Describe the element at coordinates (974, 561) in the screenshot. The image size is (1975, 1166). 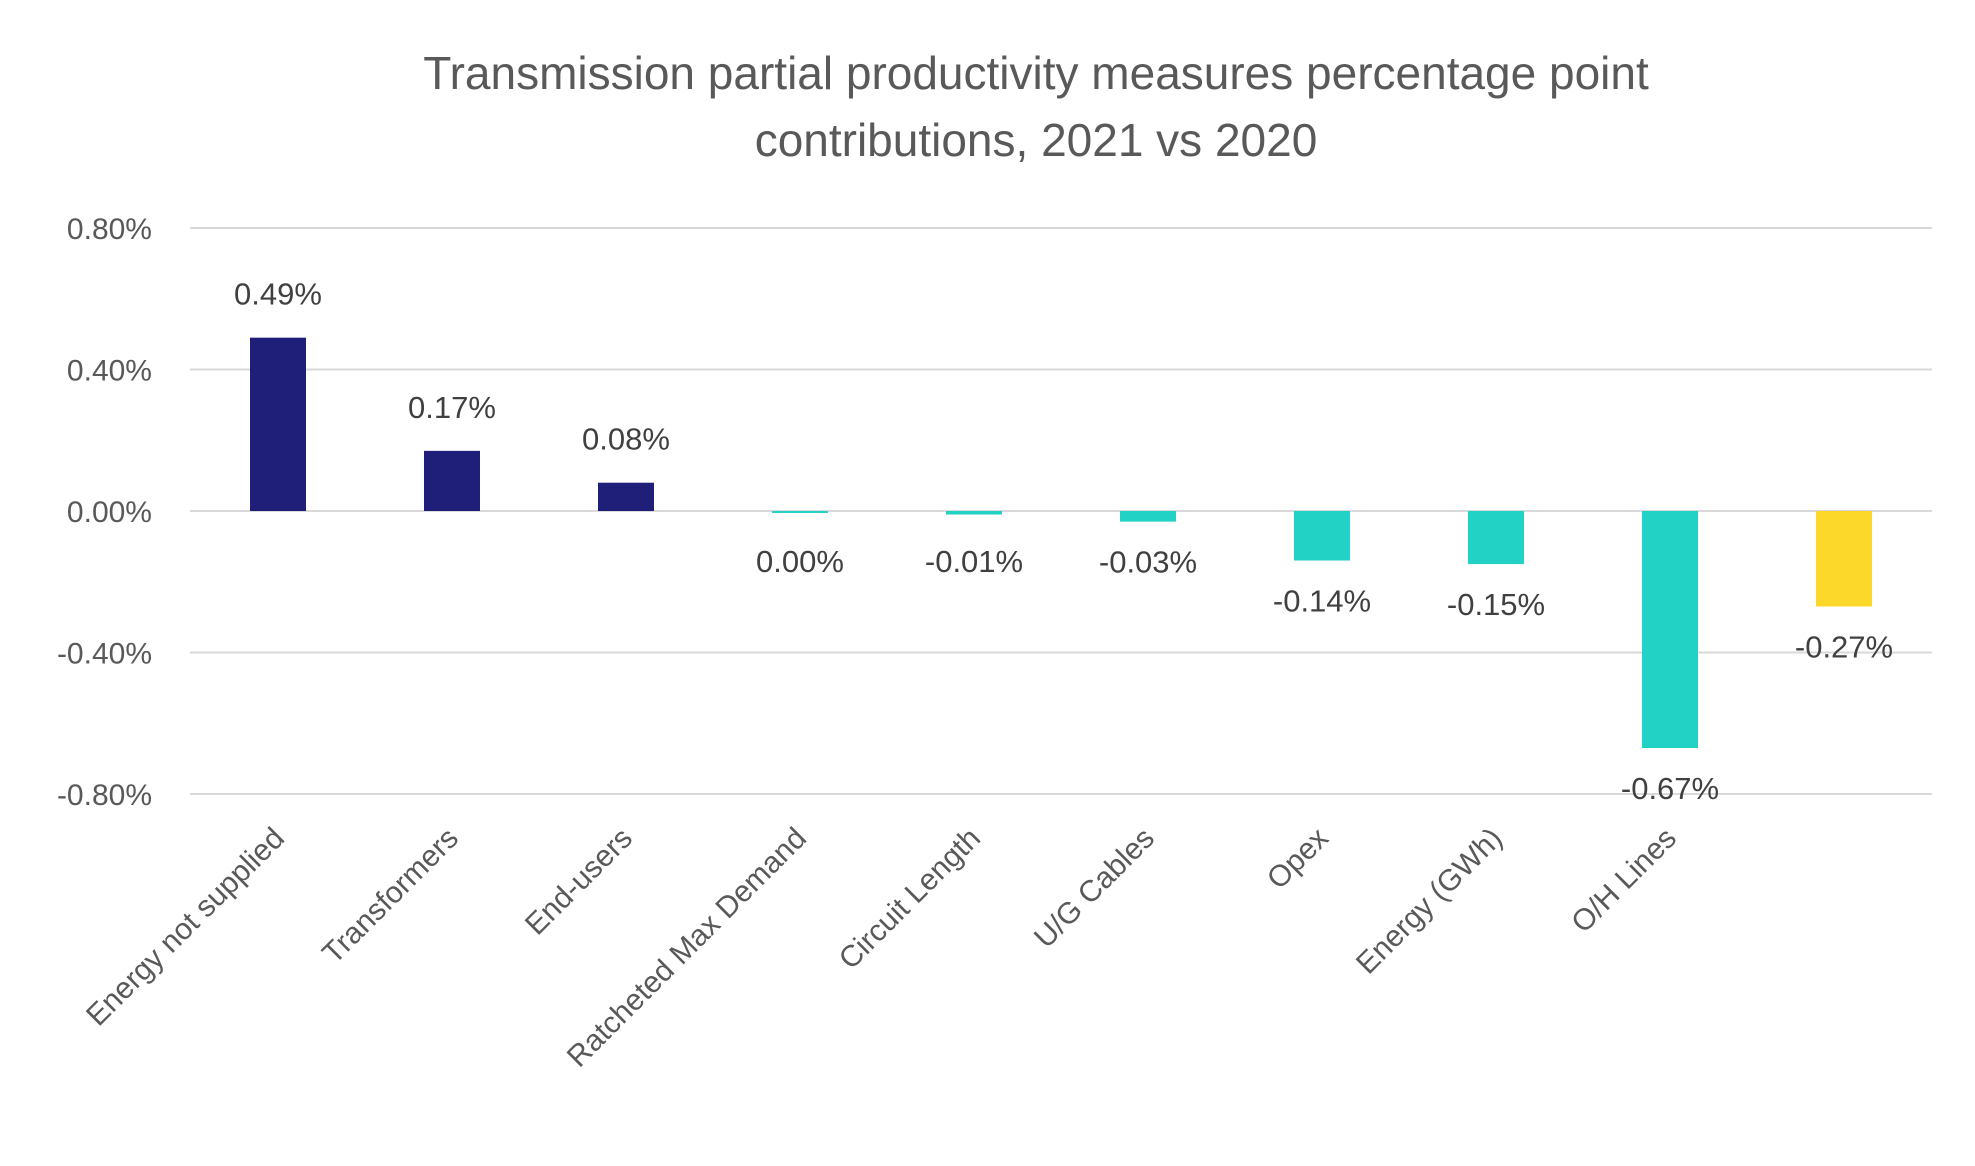
I see `data-label: -0.01%` at that location.